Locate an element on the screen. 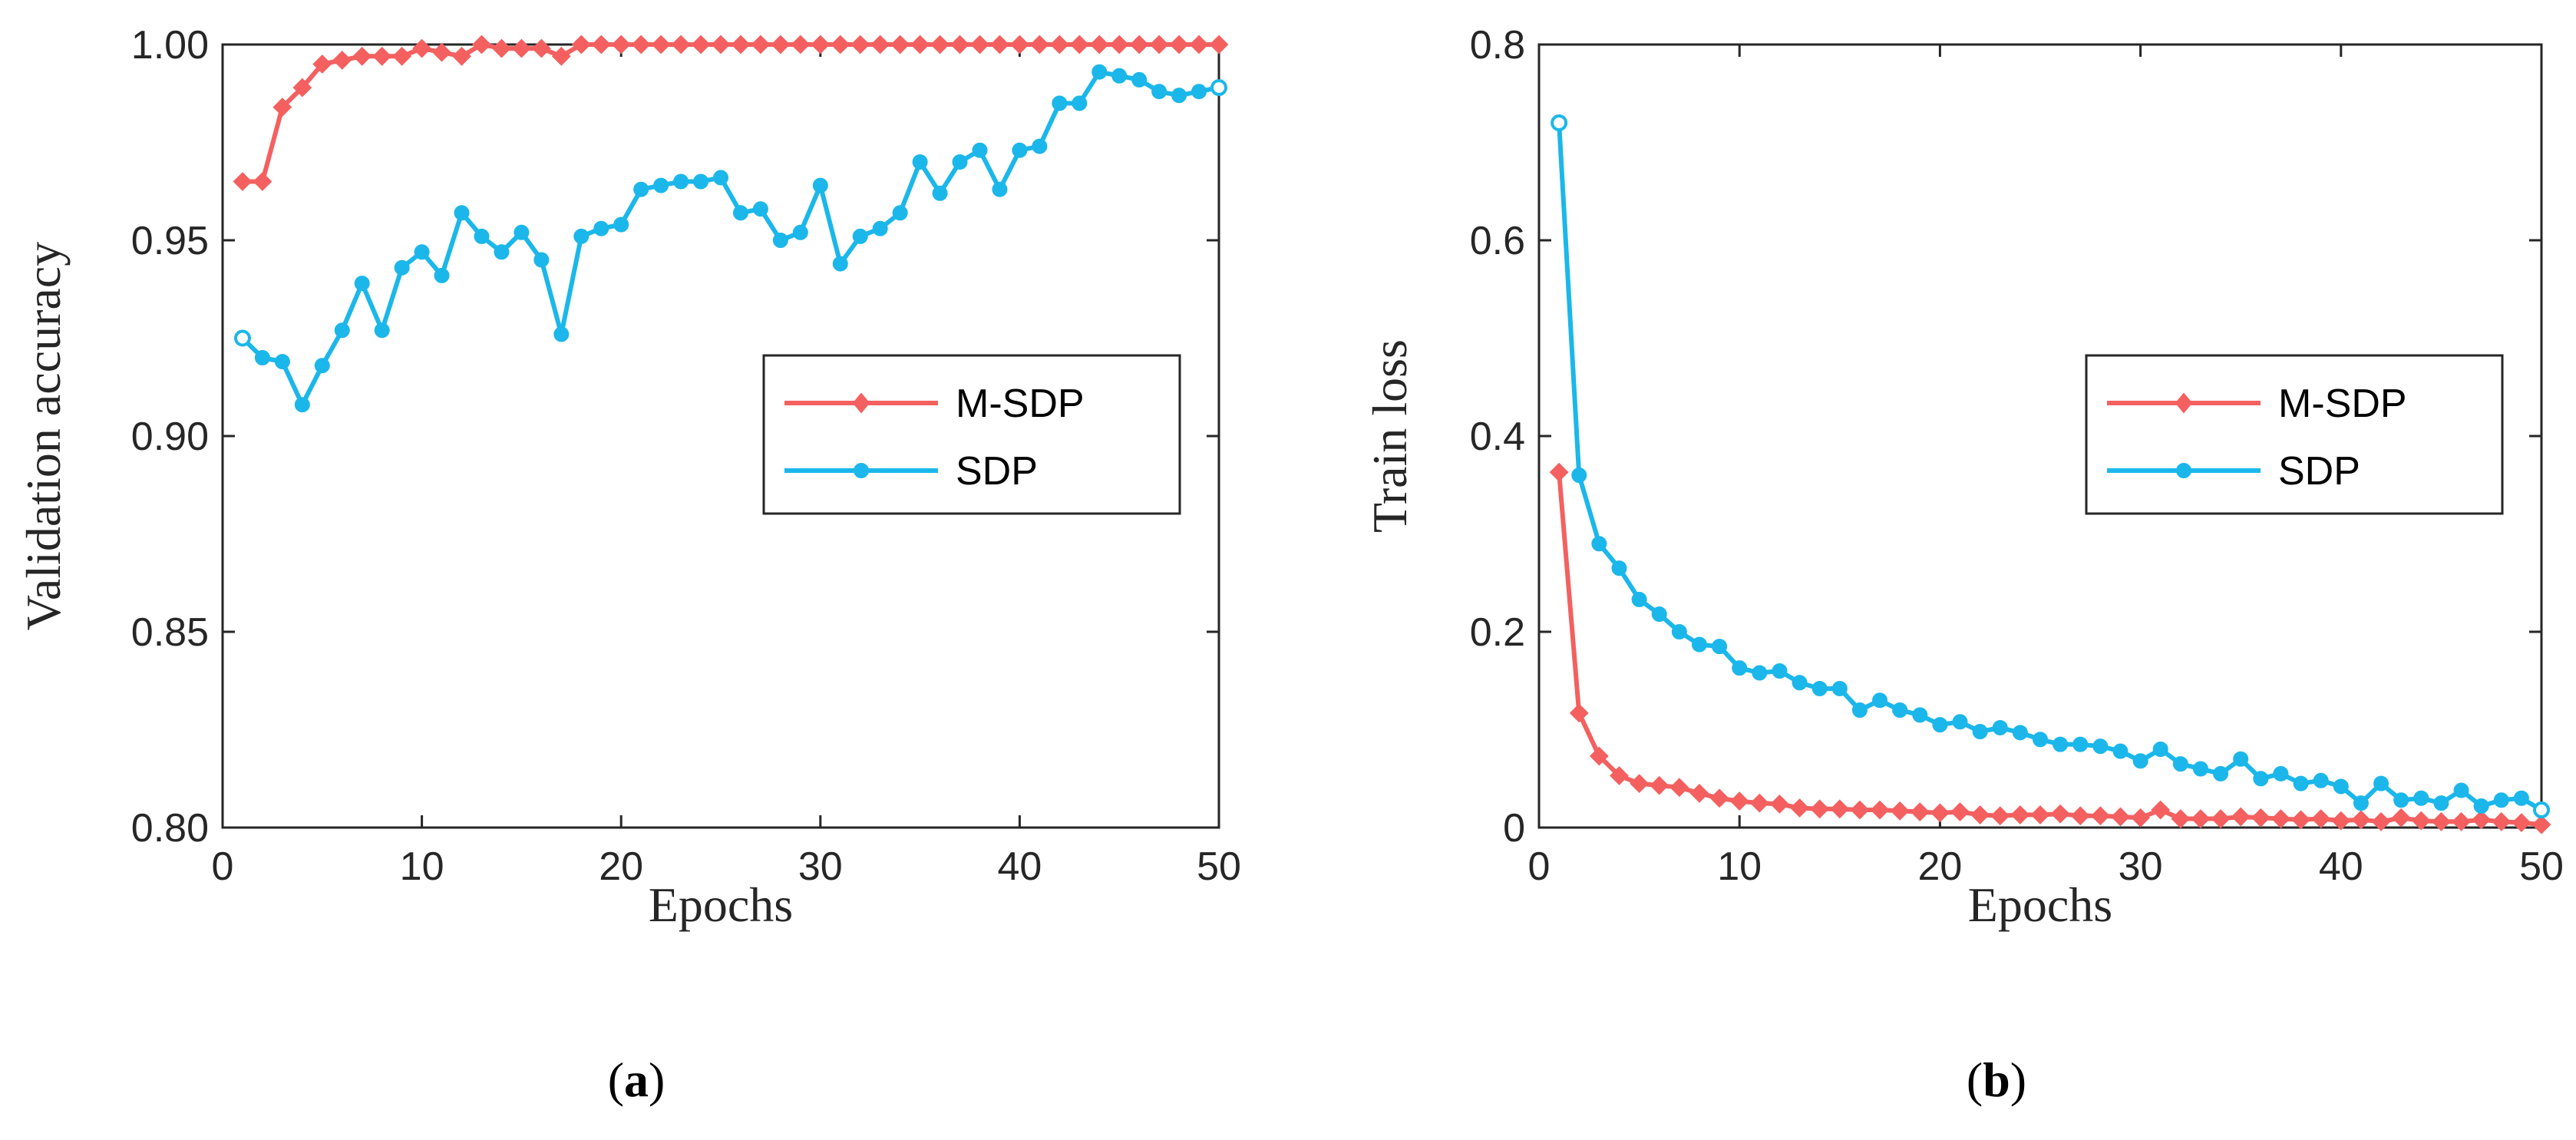  panel-a-legend-marker-sdp is located at coordinates (861, 470).